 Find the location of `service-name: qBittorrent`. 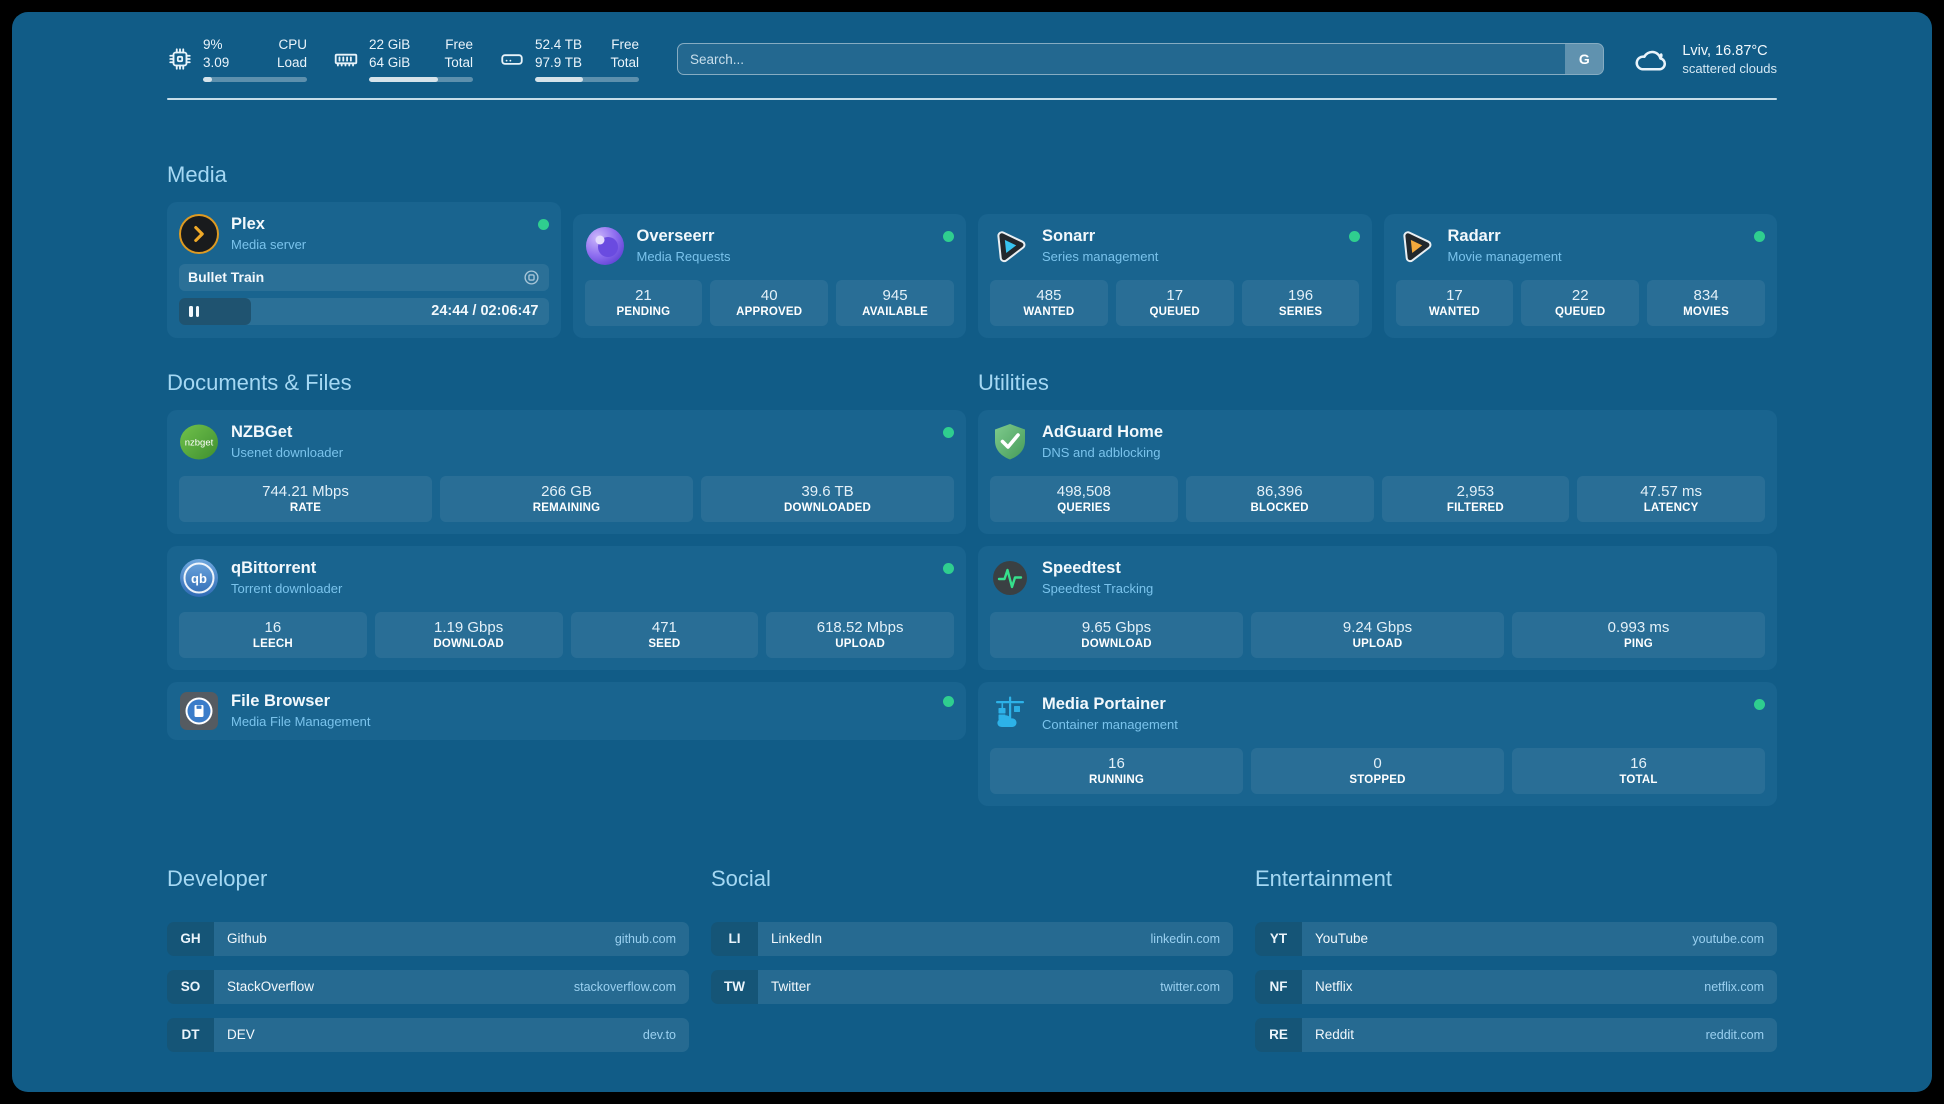

service-name: qBittorrent is located at coordinates (274, 568).